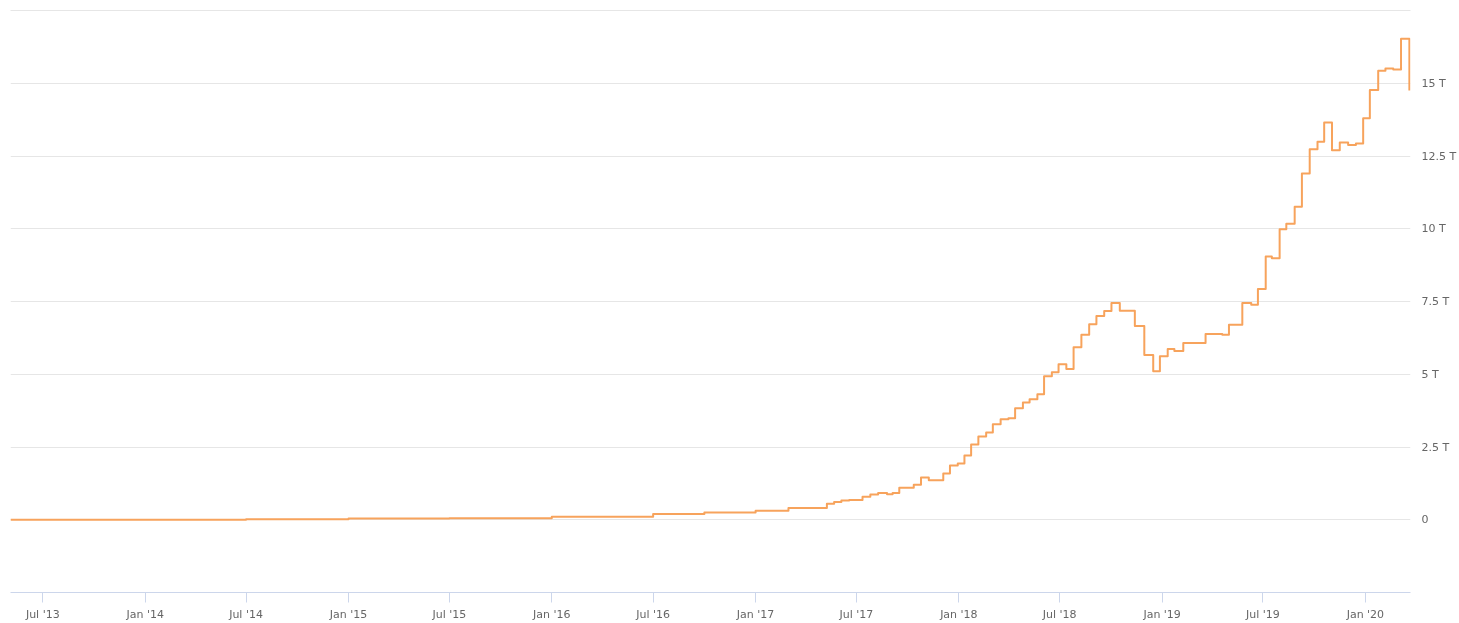 Image resolution: width=1459 pixels, height=623 pixels. I want to click on x-tick-label: Jan '20, so click(1365, 614).